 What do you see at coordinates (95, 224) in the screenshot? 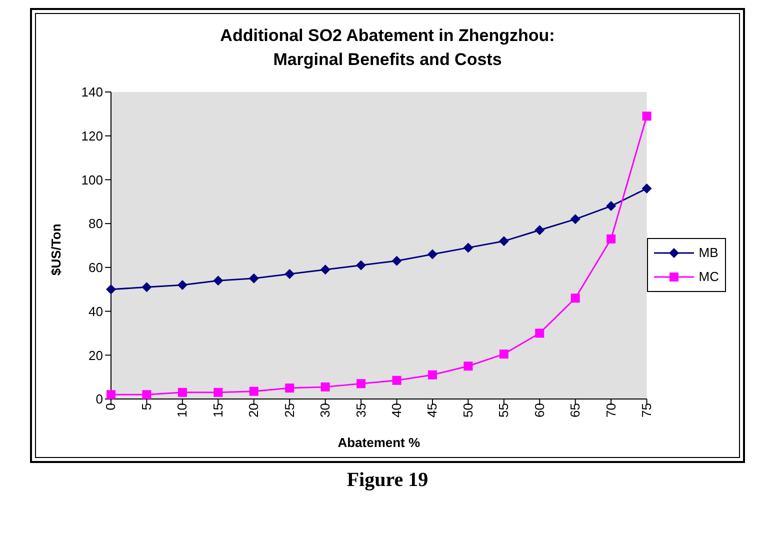
I see `y-tick-label: 80` at bounding box center [95, 224].